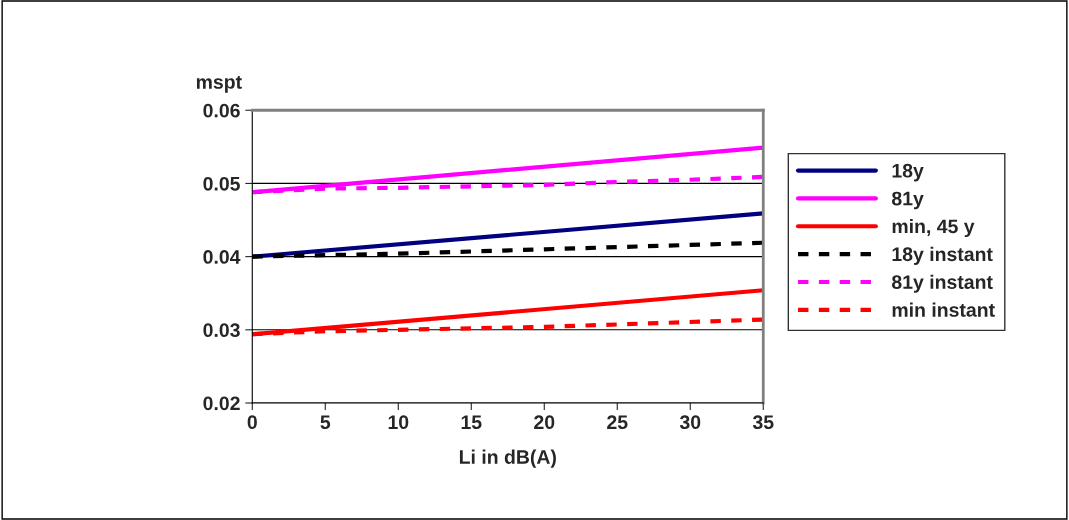 The height and width of the screenshot is (520, 1069). I want to click on x-tick-label: 5, so click(325, 422).